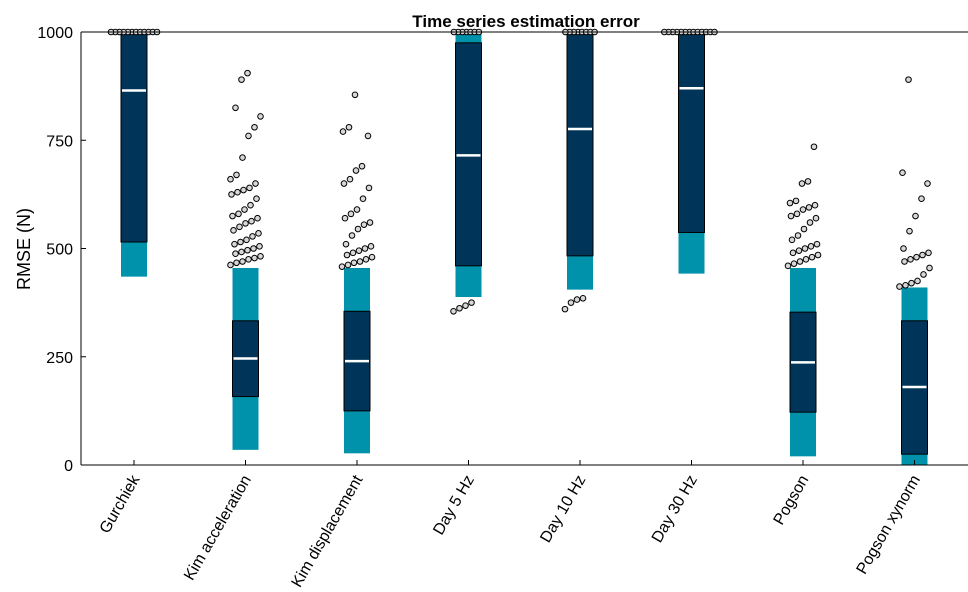 The height and width of the screenshot is (592, 968). Describe the element at coordinates (792, 500) in the screenshot. I see `x-tick-label: Pogson` at that location.